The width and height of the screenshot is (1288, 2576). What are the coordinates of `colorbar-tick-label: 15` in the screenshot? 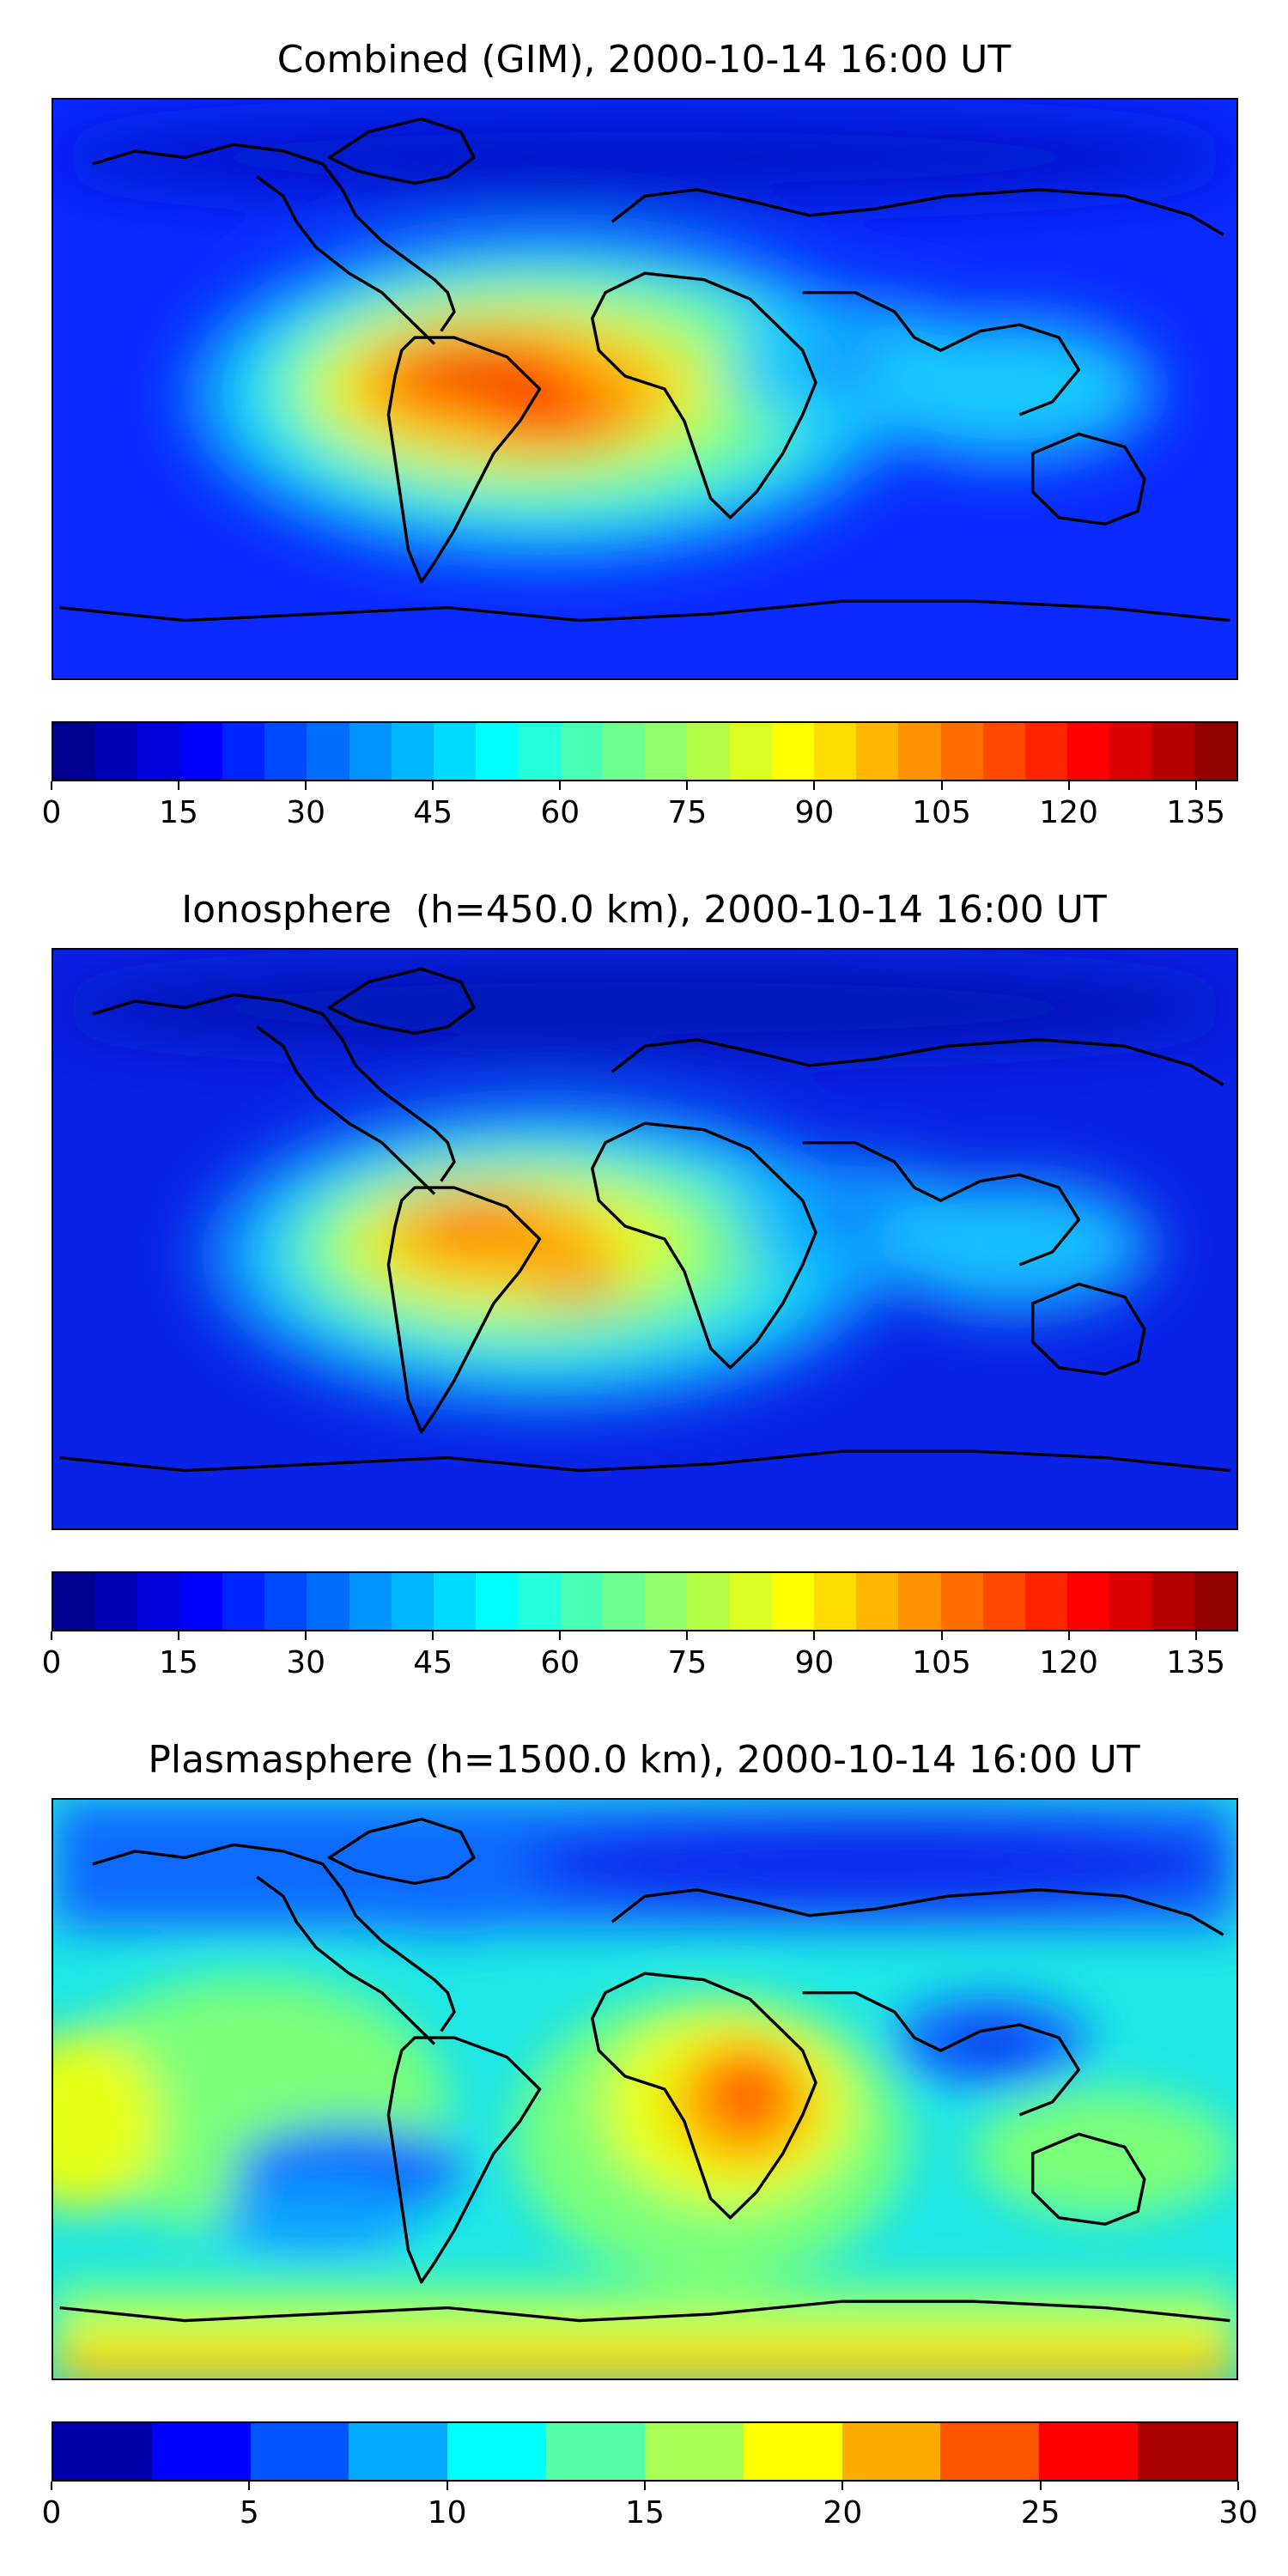 It's located at (178, 1663).